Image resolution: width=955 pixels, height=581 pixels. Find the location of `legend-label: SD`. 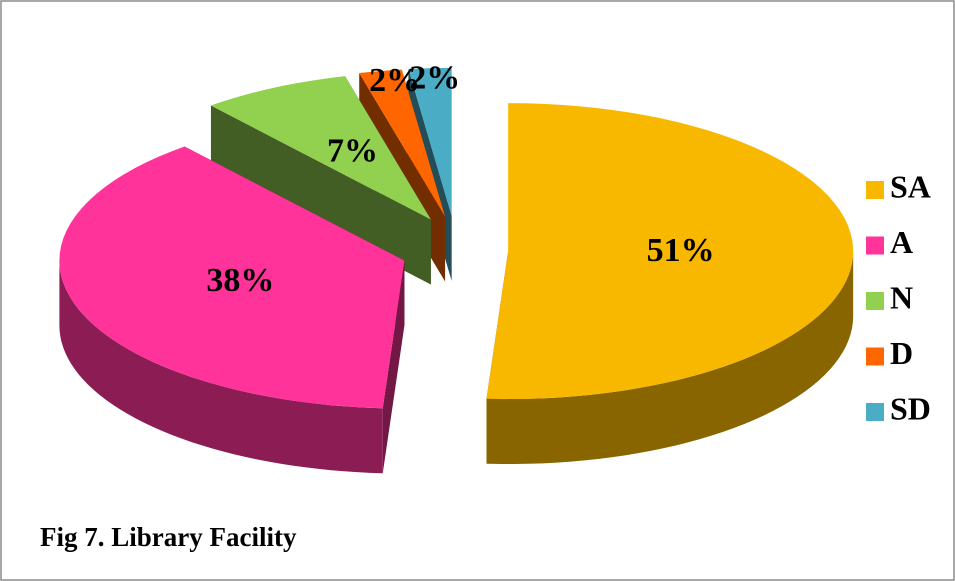

legend-label: SD is located at coordinates (910, 408).